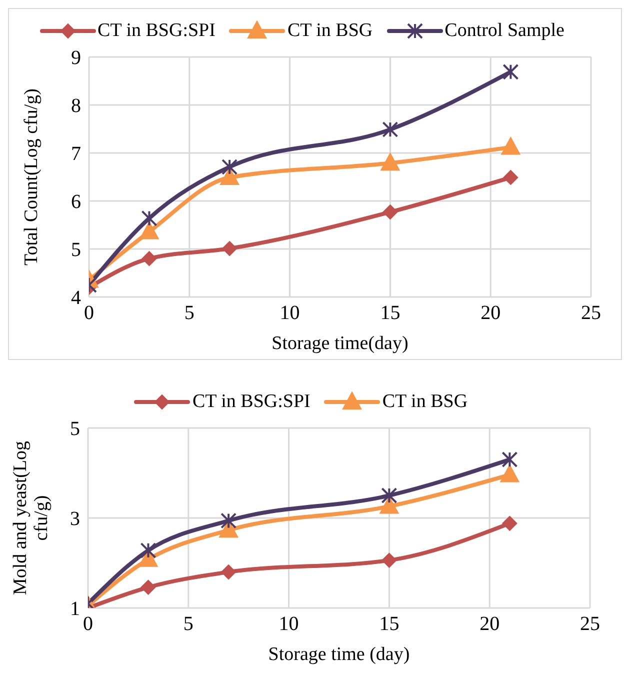  I want to click on y-tick-label: 9, so click(76, 58).